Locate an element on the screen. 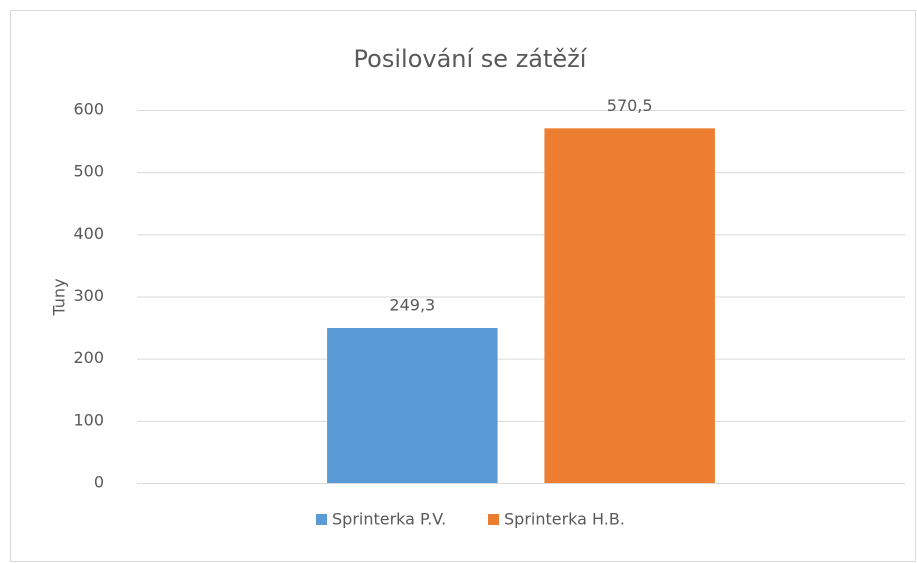 The width and height of the screenshot is (917, 563). legend-label: Sprinterka H.B. is located at coordinates (564, 519).